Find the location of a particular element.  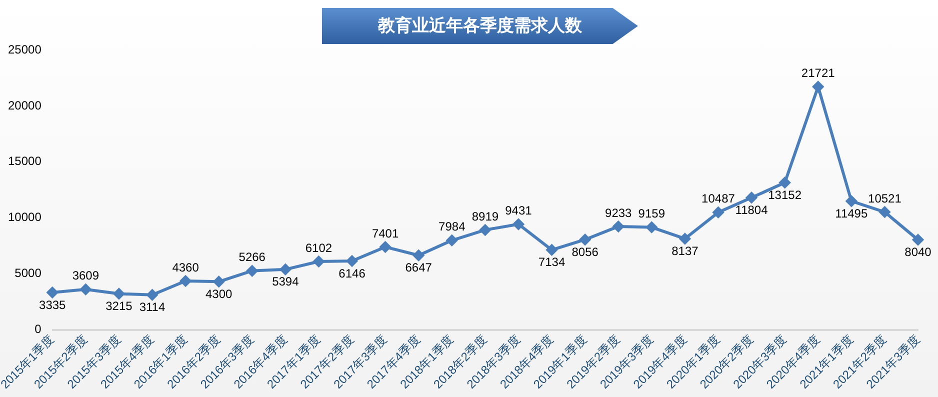

data-label: 10487 is located at coordinates (719, 199).